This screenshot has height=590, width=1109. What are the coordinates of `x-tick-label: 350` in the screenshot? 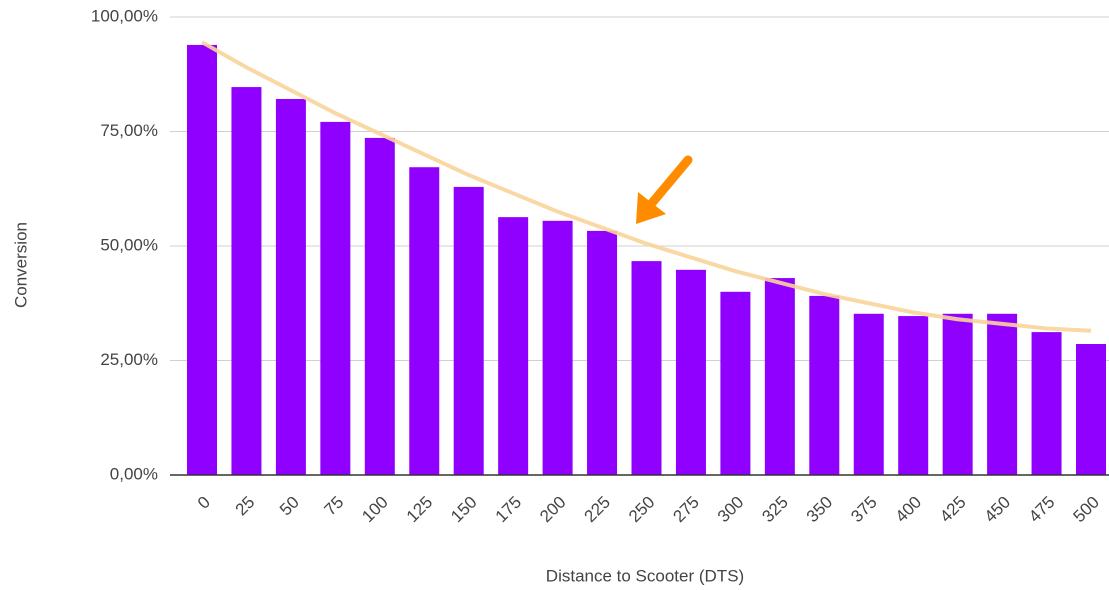 It's located at (819, 509).